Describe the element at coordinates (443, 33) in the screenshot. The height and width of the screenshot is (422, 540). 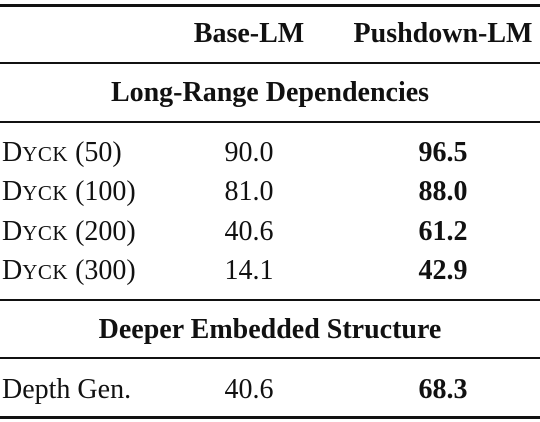
I see `column-header-pushdown-lm: Pushdown-LM` at that location.